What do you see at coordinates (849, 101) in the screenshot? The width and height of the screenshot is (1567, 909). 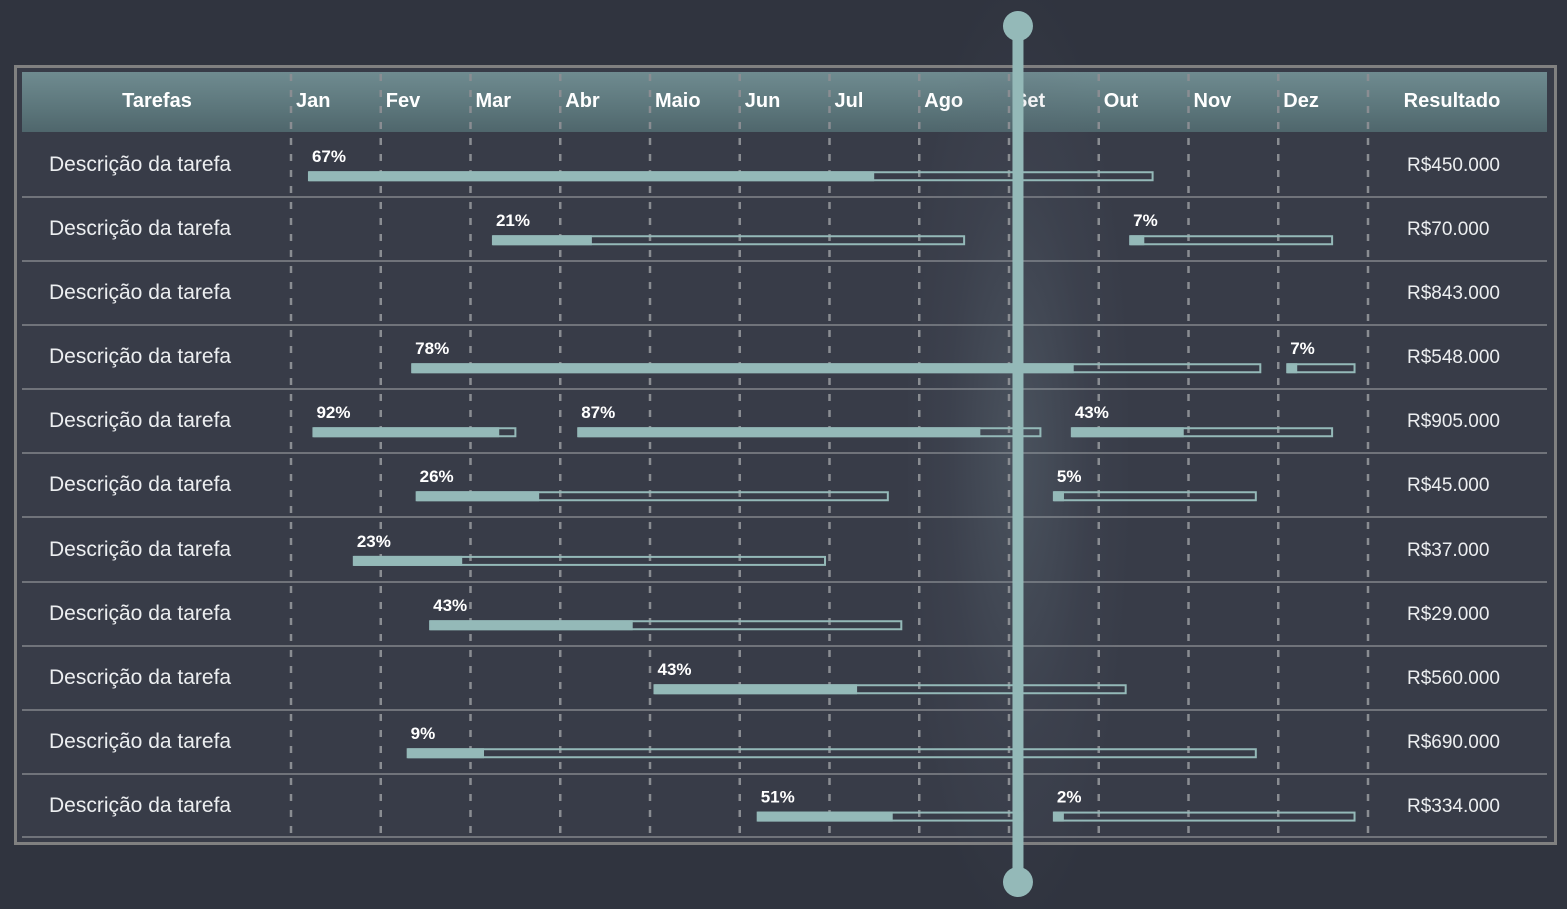 I see `month-label: Jul` at bounding box center [849, 101].